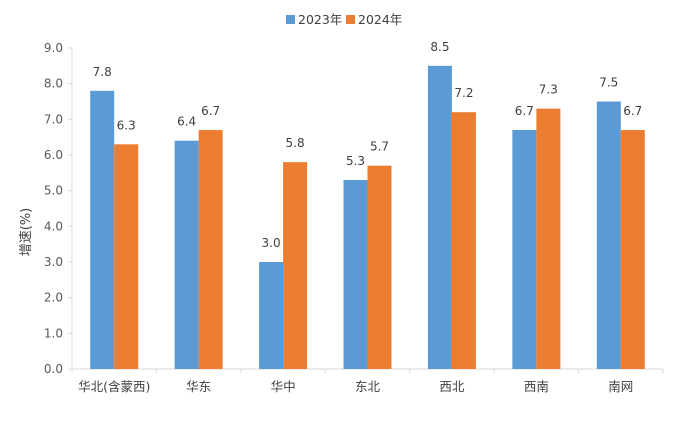 The image size is (674, 421). Describe the element at coordinates (53, 119) in the screenshot. I see `y-tick-label: 7.0` at that location.